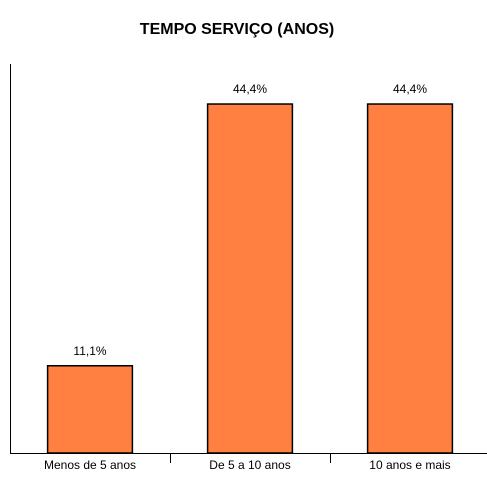 This screenshot has height=477, width=487. I want to click on x-tick-label: 10 anos e mais, so click(409, 465).